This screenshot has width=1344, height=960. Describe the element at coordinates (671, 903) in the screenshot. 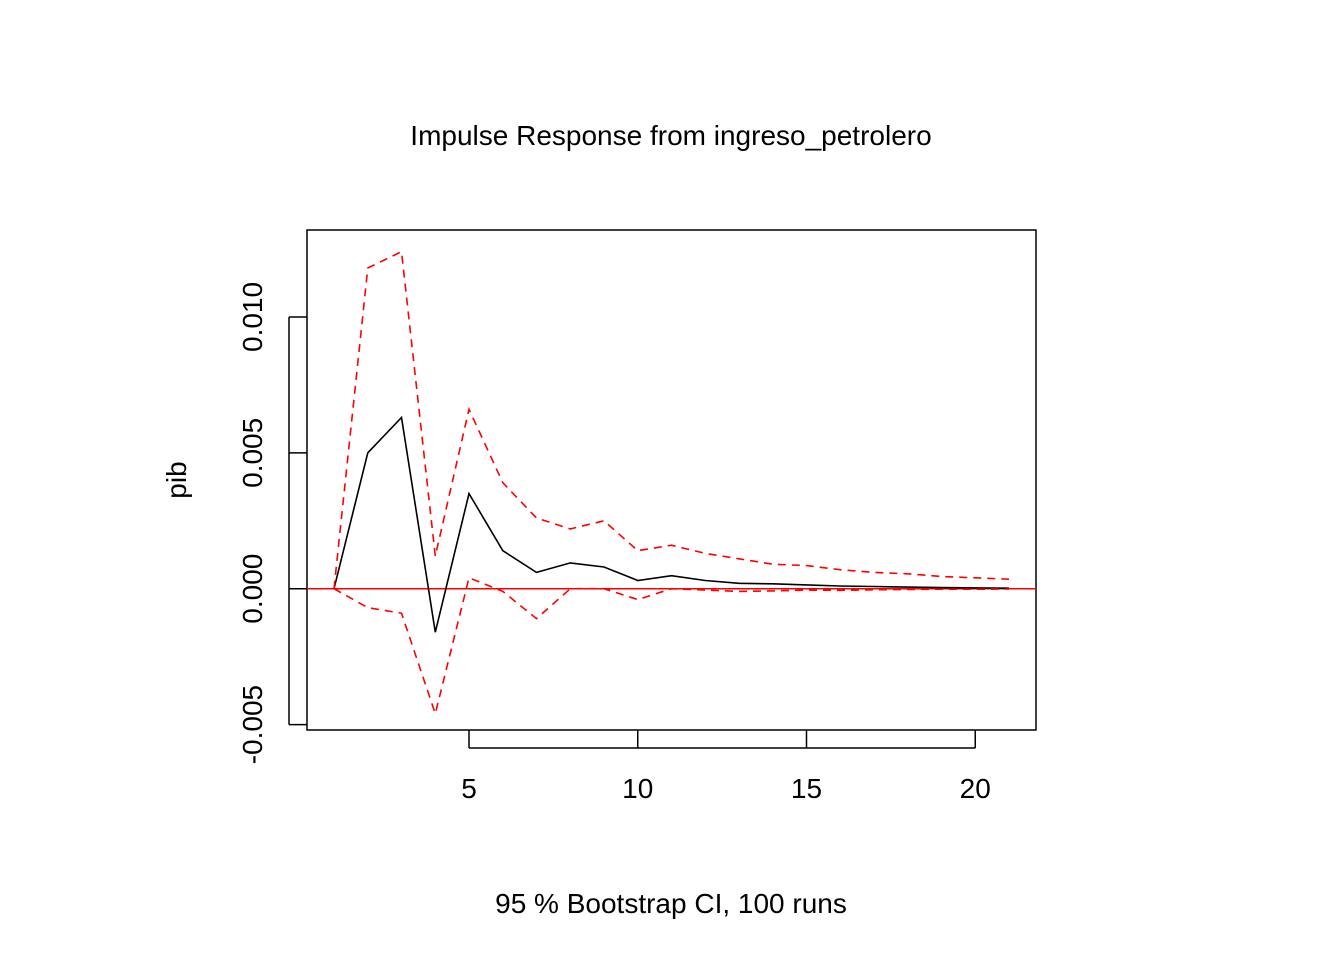

I see `x-axis-label: 95 % Bootstrap CI, 100 runs` at that location.